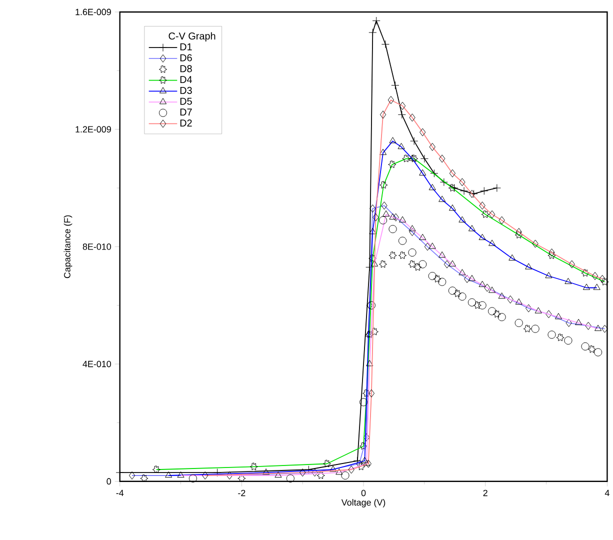 The image size is (613, 540). Describe the element at coordinates (607, 493) in the screenshot. I see `x-tick-label: 4` at that location.